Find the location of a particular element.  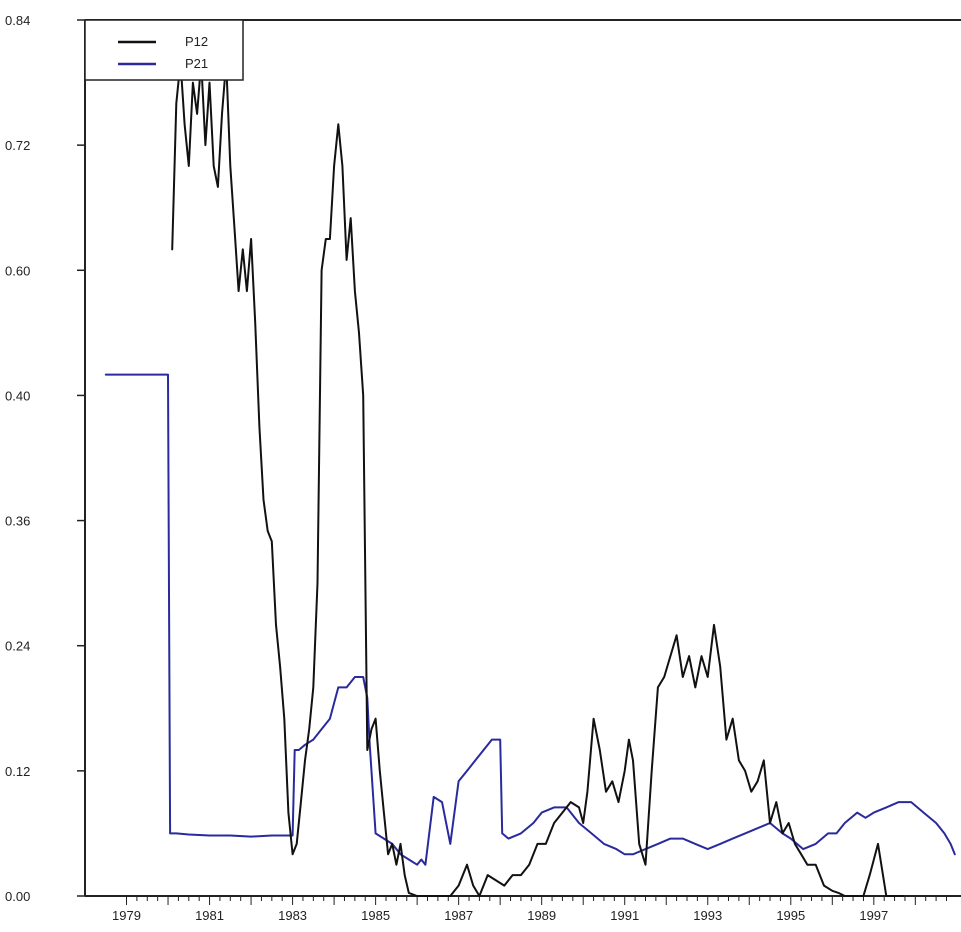

x-tick-label: 1981 is located at coordinates (209, 915).